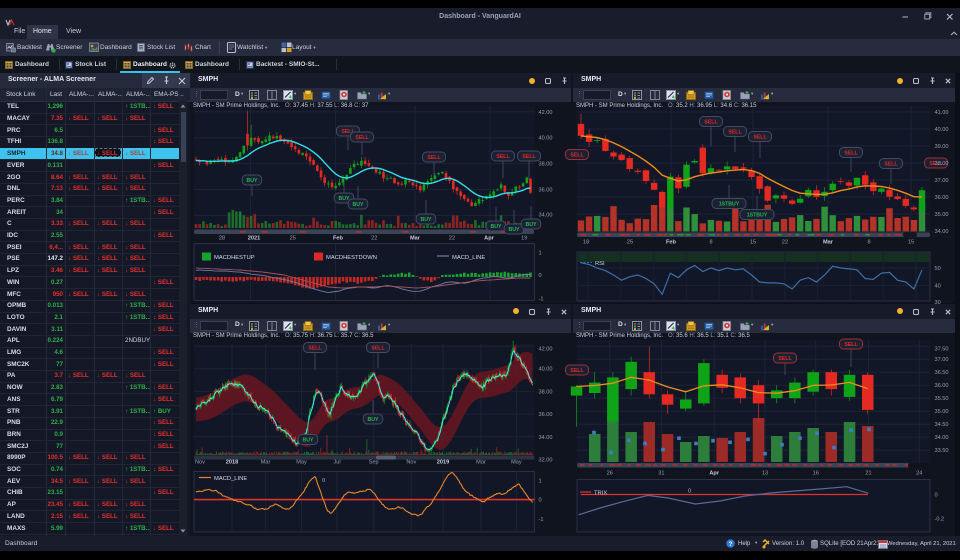 The image size is (960, 560). I want to click on svg-text: 35.50, so click(942, 399).